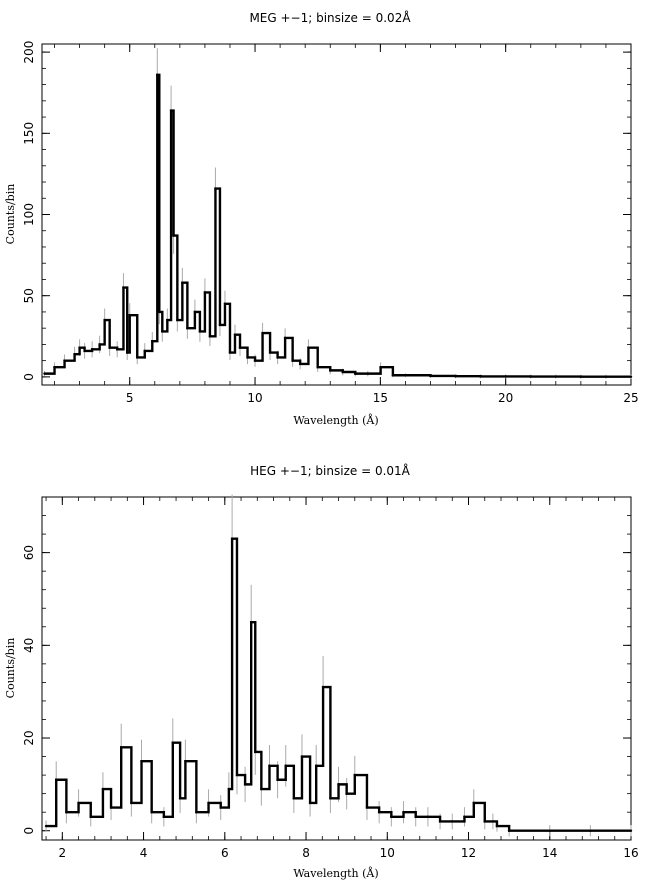 The width and height of the screenshot is (649, 891). Describe the element at coordinates (10, 668) in the screenshot. I see `heg-y-axis-label: Counts/bin` at that location.